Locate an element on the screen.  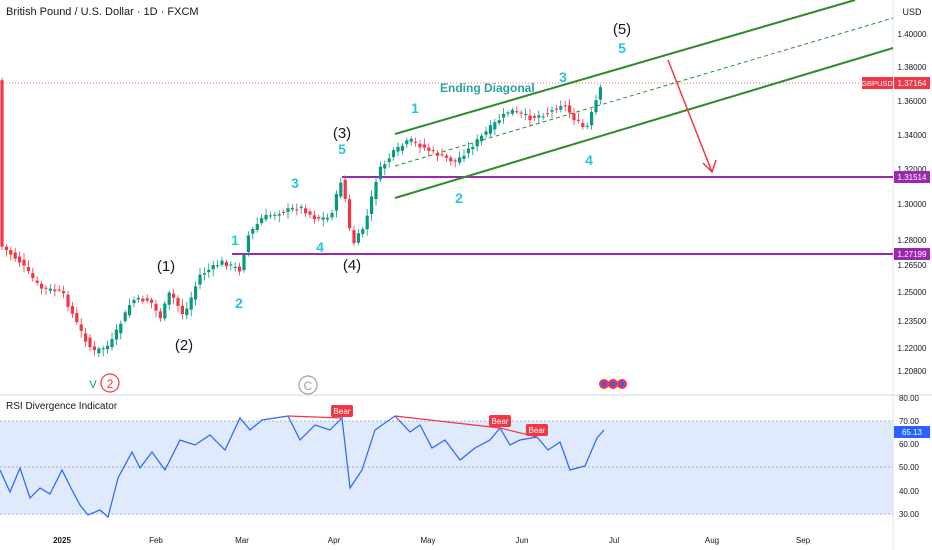
wave-label: 4 is located at coordinates (320, 247).